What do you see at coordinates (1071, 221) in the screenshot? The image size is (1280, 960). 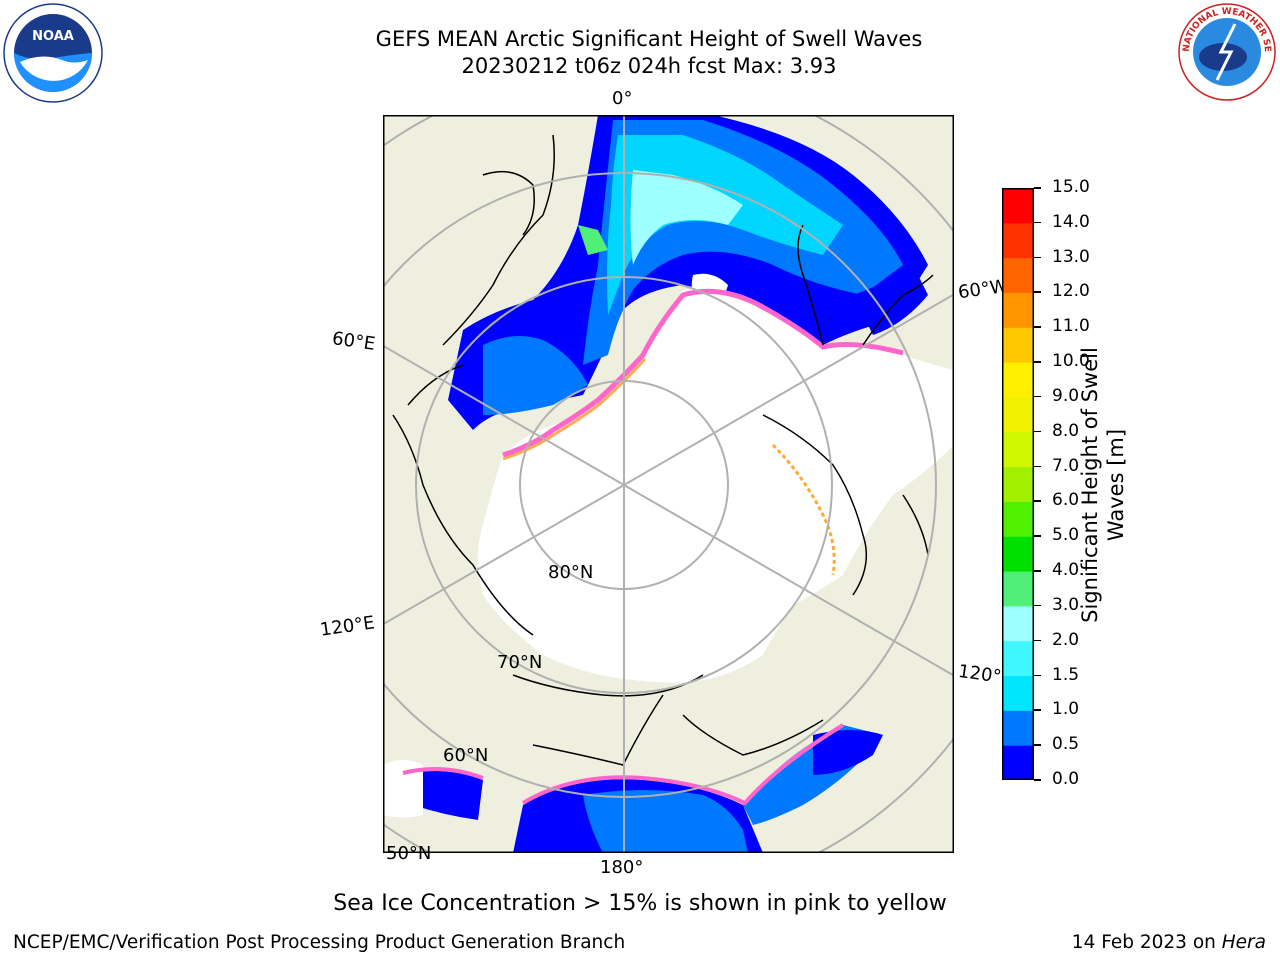 I see `colorbar-tick-label: 14.0` at bounding box center [1071, 221].